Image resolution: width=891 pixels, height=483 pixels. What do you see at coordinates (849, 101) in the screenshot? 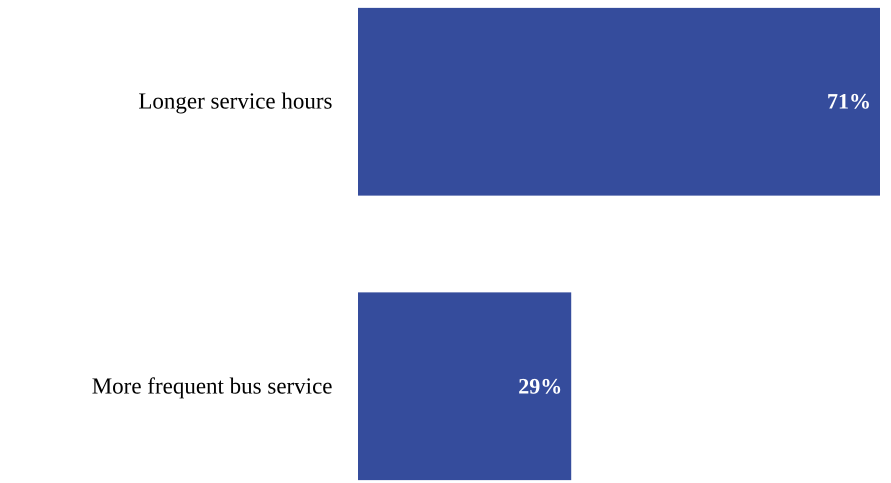
I see `data-label: 71%` at bounding box center [849, 101].